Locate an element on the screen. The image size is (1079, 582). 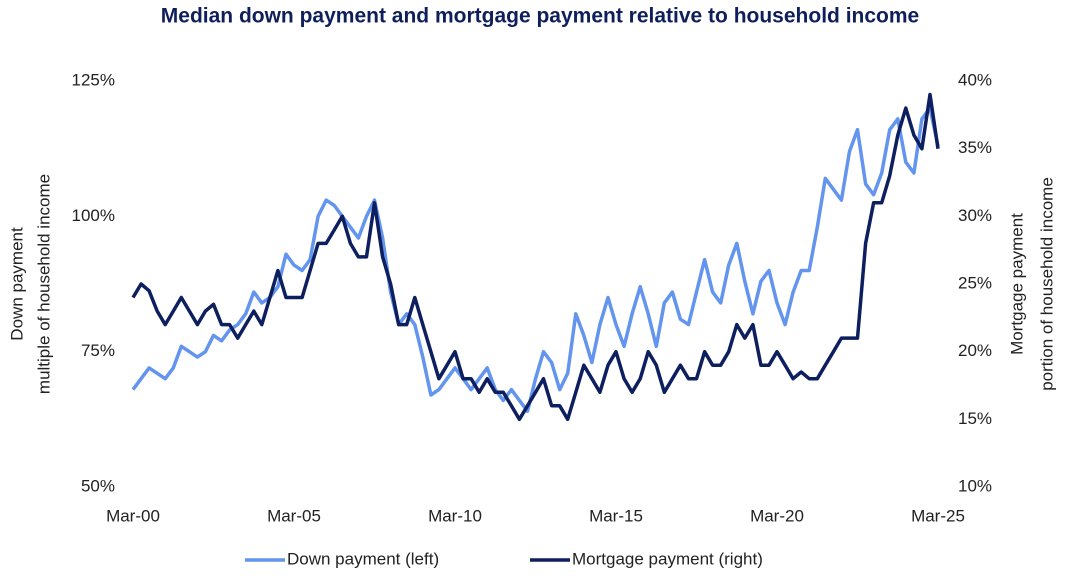
legend-label: Down payment (left) is located at coordinates (363, 558).